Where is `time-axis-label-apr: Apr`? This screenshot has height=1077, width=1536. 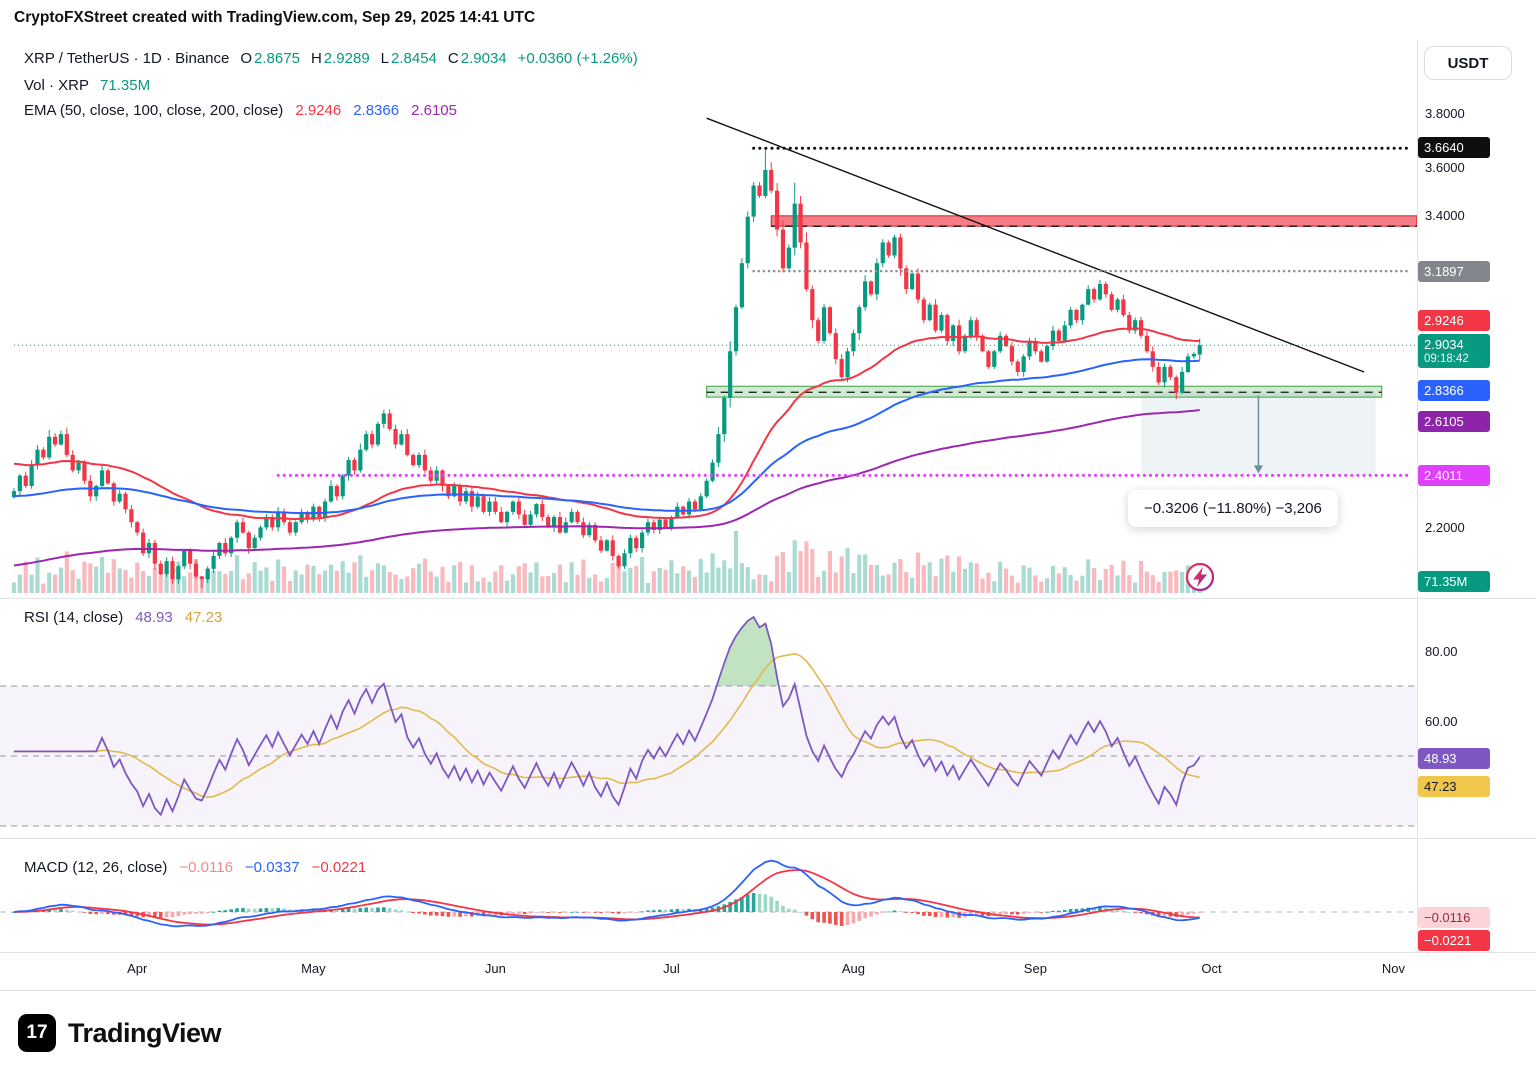 time-axis-label-apr: Apr is located at coordinates (137, 968).